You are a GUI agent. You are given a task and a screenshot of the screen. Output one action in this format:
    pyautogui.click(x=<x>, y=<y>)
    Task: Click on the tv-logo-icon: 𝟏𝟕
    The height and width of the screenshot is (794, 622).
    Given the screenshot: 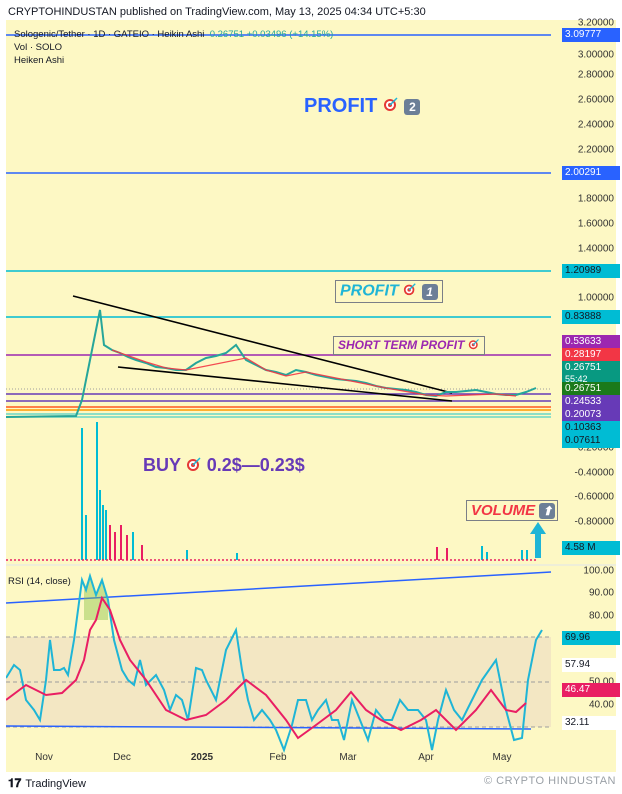 What is the action you would take?
    pyautogui.click(x=15, y=783)
    